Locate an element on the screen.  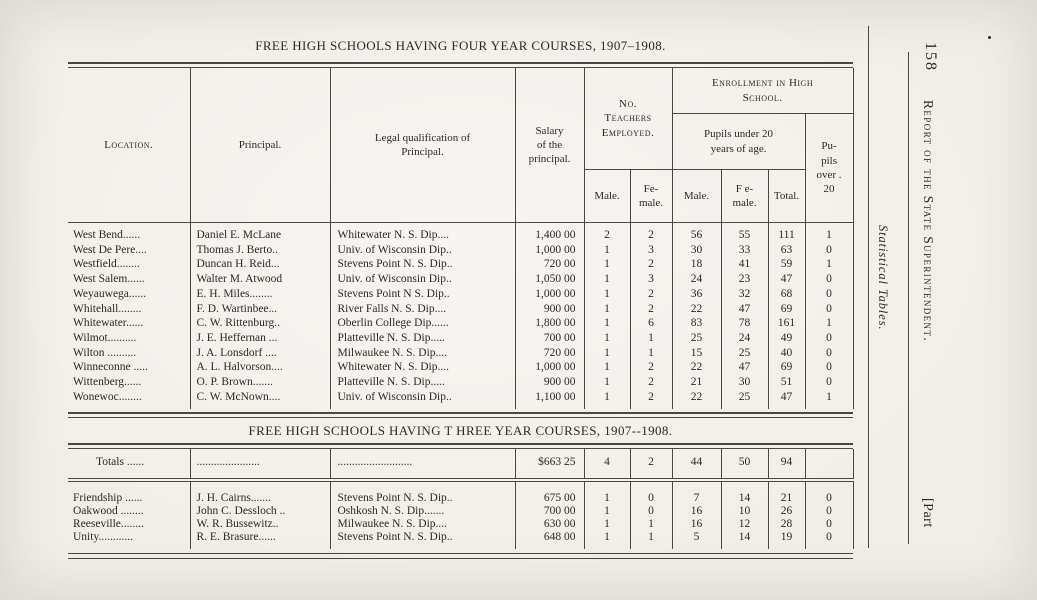
running-head: Report of the State Superintendent. is located at coordinates (928, 221).